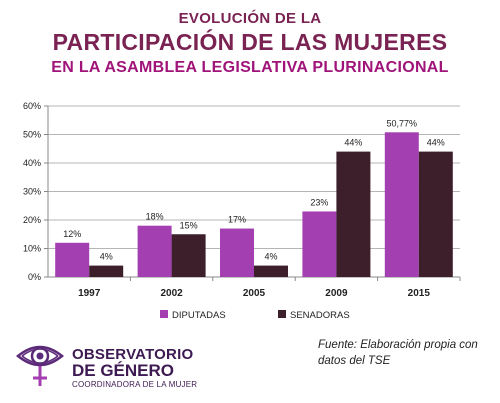  Describe the element at coordinates (319, 202) in the screenshot. I see `data-label: 23%` at that location.